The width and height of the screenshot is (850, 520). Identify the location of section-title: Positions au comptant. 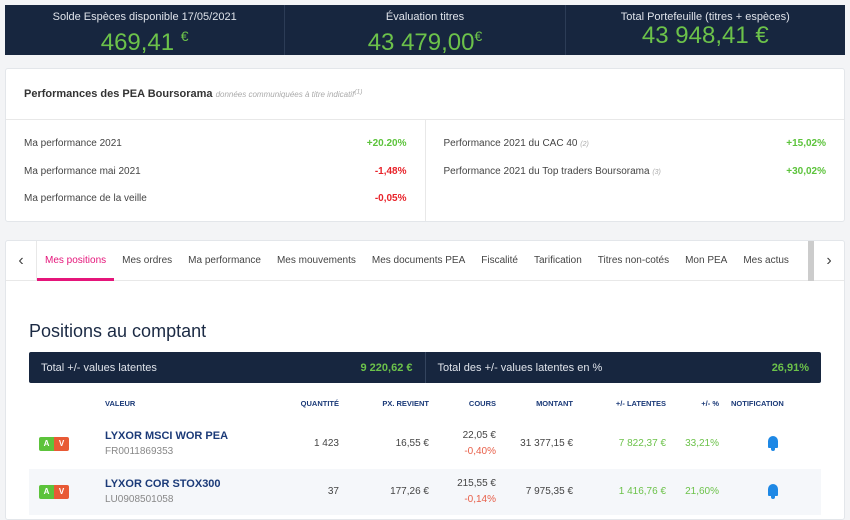
(118, 331).